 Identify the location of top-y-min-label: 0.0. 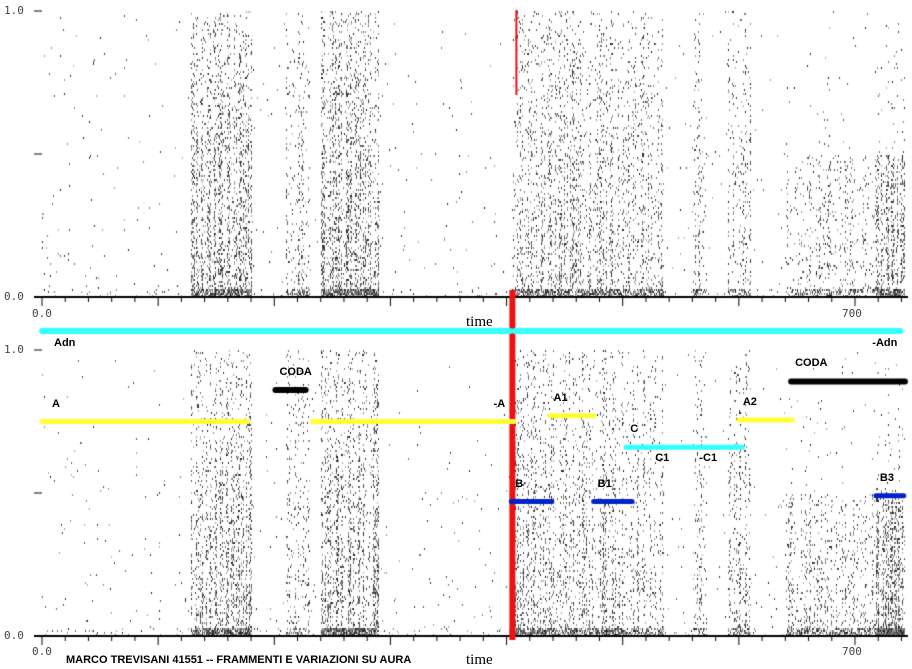
(14, 296).